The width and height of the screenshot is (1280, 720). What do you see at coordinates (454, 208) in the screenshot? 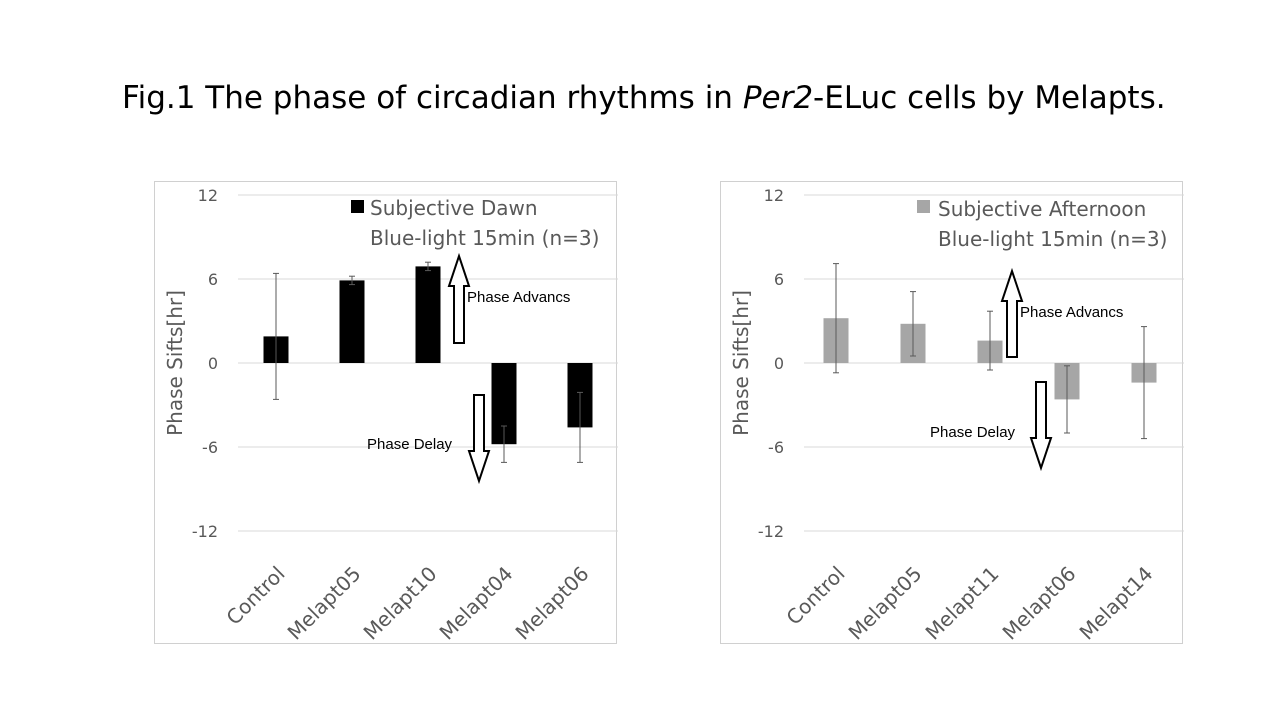
I see `legend-label: Subjective Dawn` at bounding box center [454, 208].